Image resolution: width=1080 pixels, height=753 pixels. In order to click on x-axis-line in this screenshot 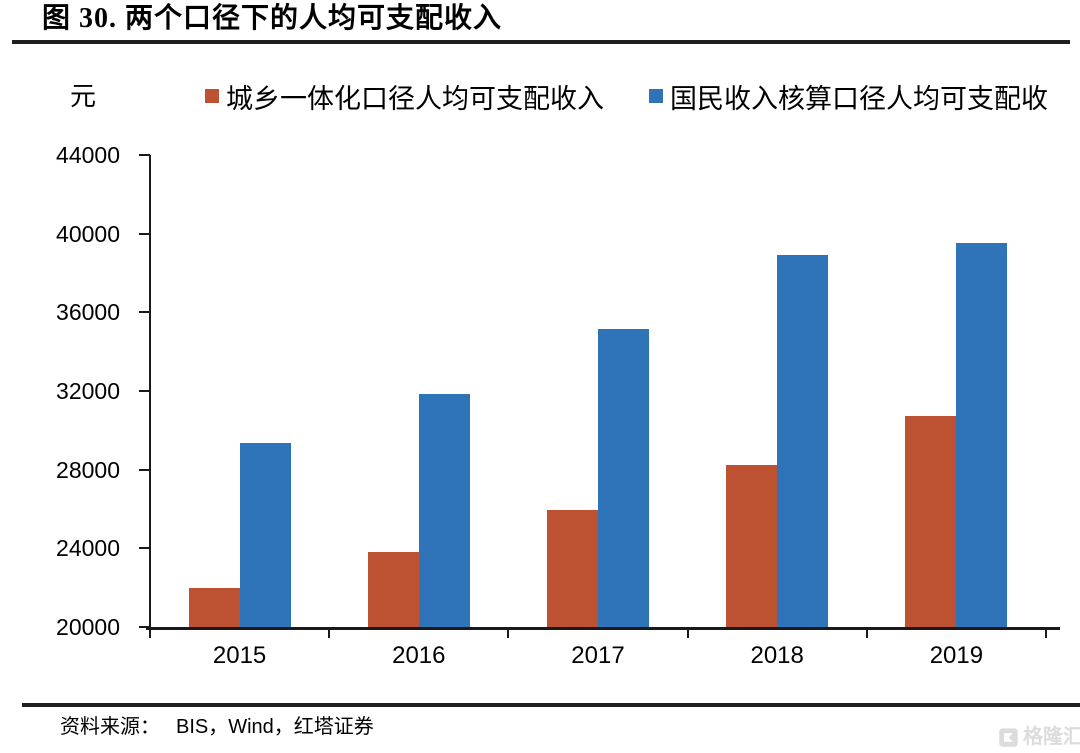, I will do `click(603, 628)`.